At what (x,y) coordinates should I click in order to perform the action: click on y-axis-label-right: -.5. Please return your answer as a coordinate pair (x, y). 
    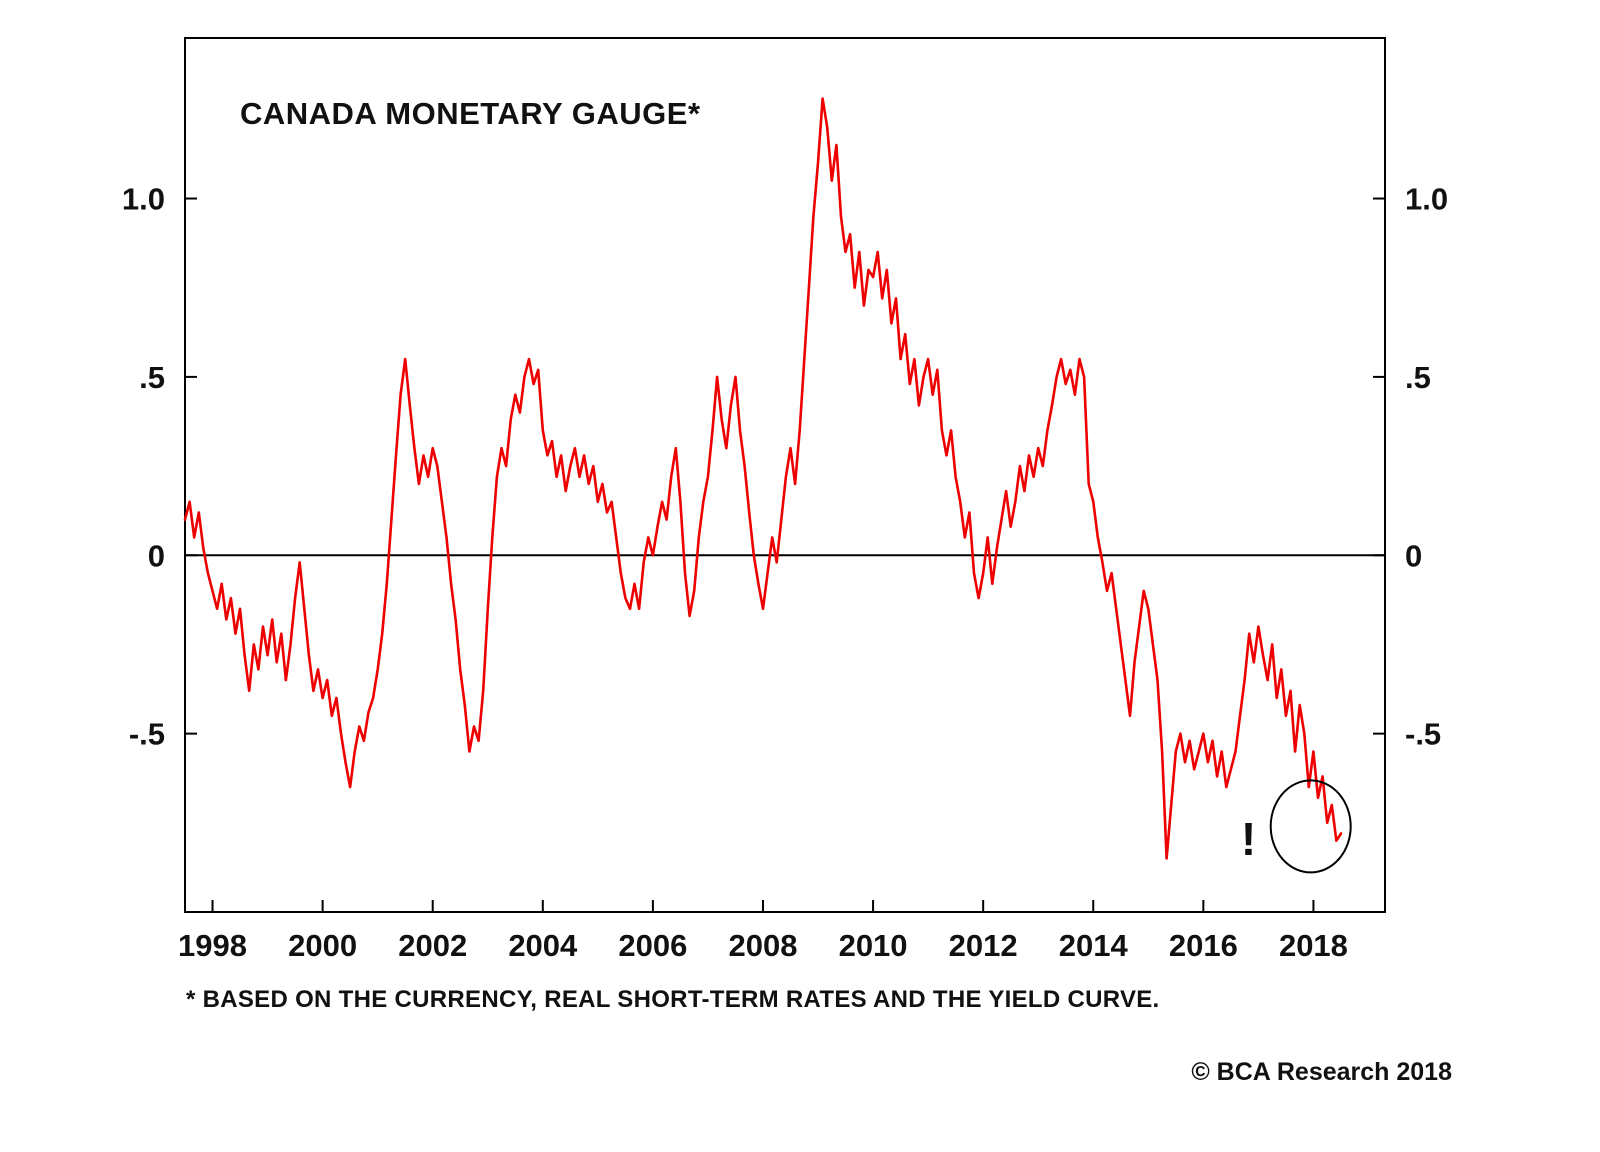
    Looking at the image, I should click on (1423, 734).